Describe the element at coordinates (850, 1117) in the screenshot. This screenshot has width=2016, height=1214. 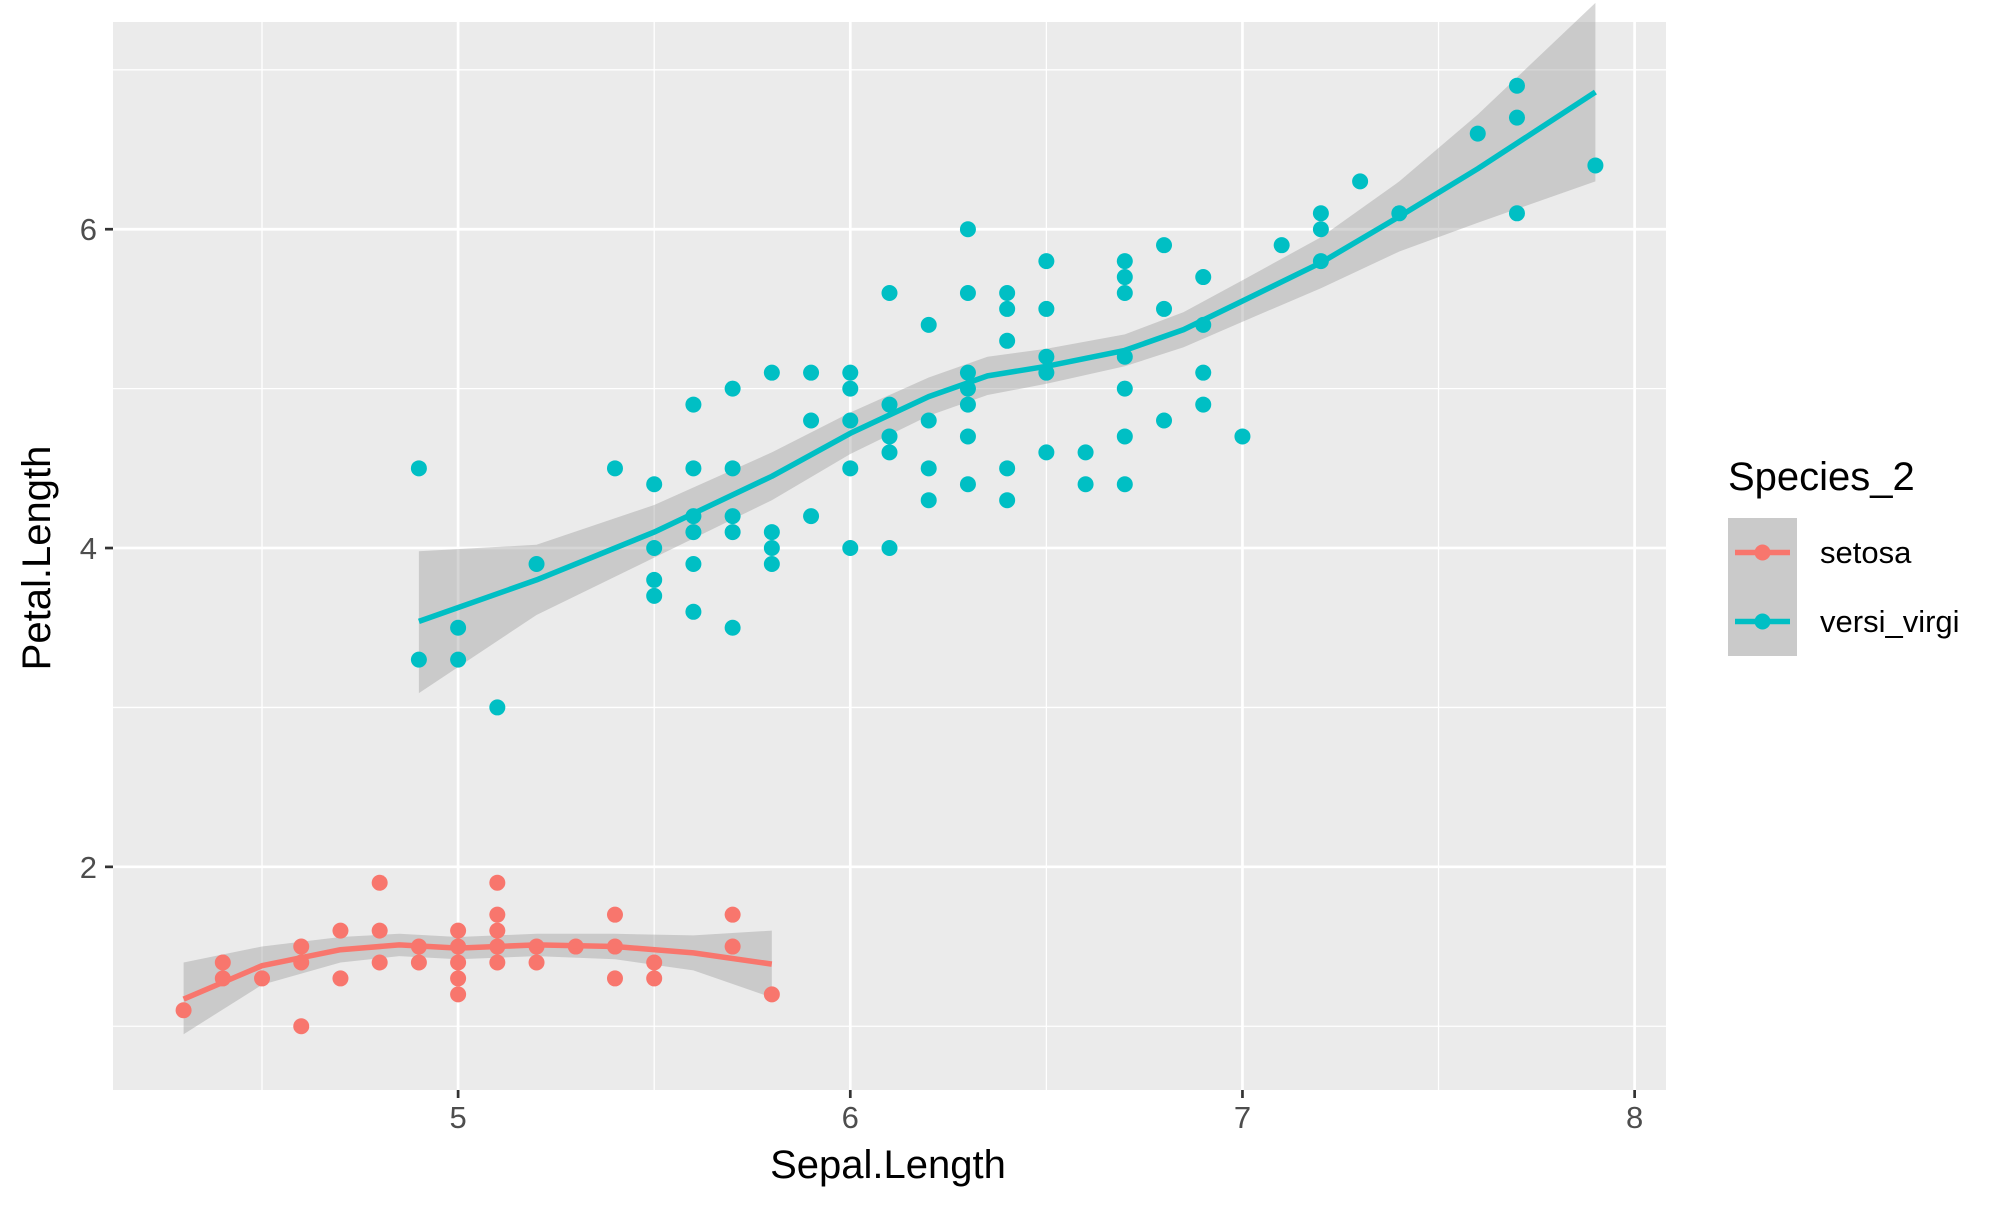
I see `x-tick-label: 6` at that location.